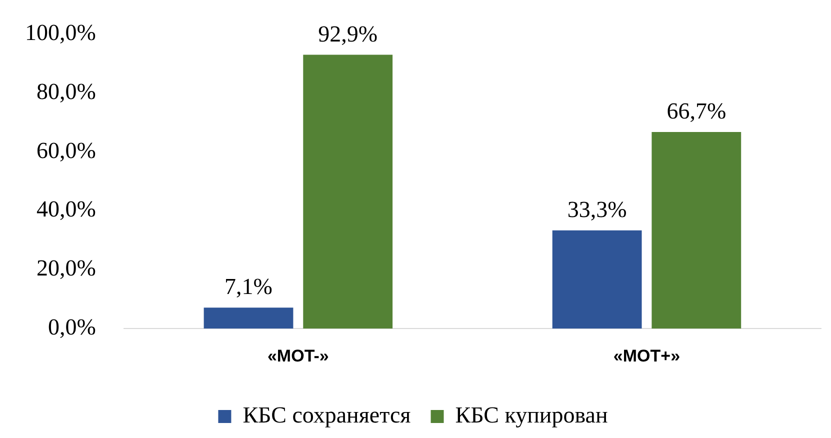  Describe the element at coordinates (66, 268) in the screenshot. I see `y-tick-label: 20,0%` at that location.